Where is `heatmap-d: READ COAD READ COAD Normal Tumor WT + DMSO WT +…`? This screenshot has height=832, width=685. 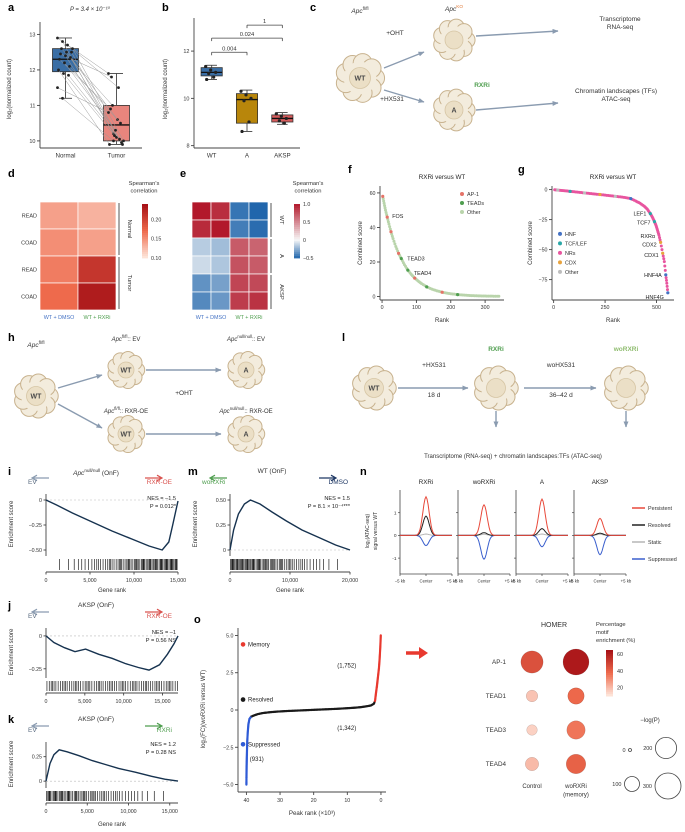
heatmap-d: READ COAD READ COAD Normal Tumor WT + DMSO WT +… is located at coordinates (91, 251).